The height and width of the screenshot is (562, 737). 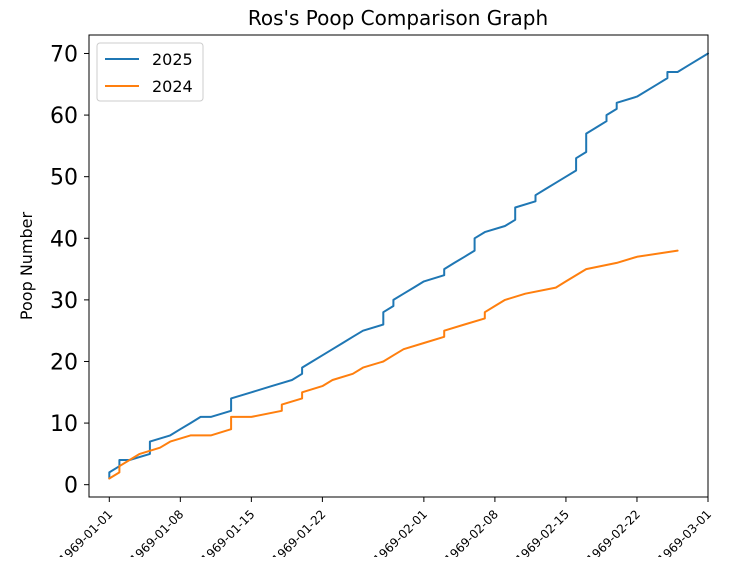 I want to click on y-tick-label: 20, so click(x=64, y=362).